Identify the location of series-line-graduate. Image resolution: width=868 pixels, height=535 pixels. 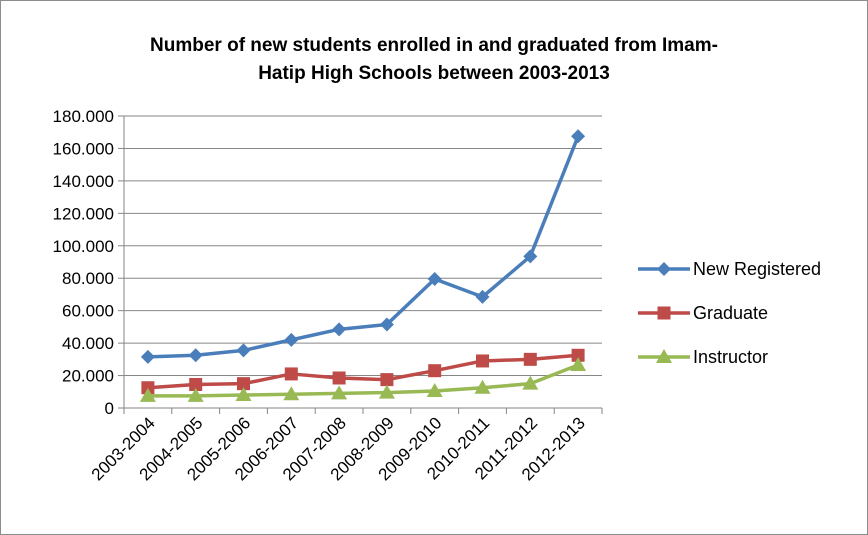
(363, 371).